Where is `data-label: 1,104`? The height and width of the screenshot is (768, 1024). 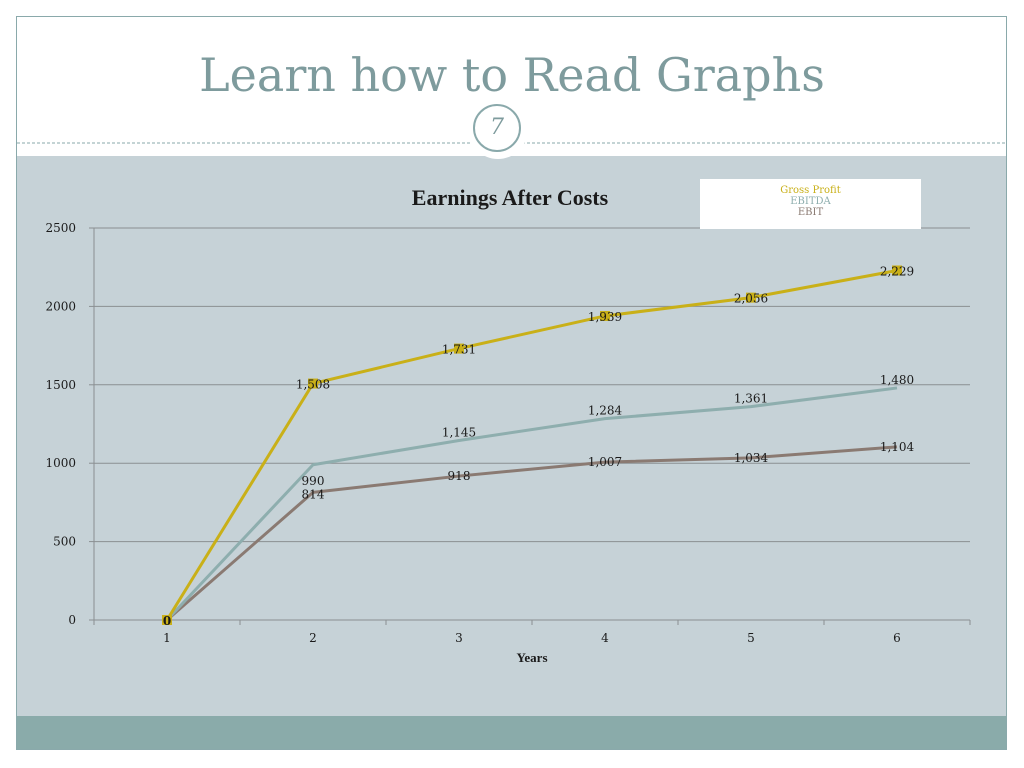
data-label: 1,104 is located at coordinates (897, 447).